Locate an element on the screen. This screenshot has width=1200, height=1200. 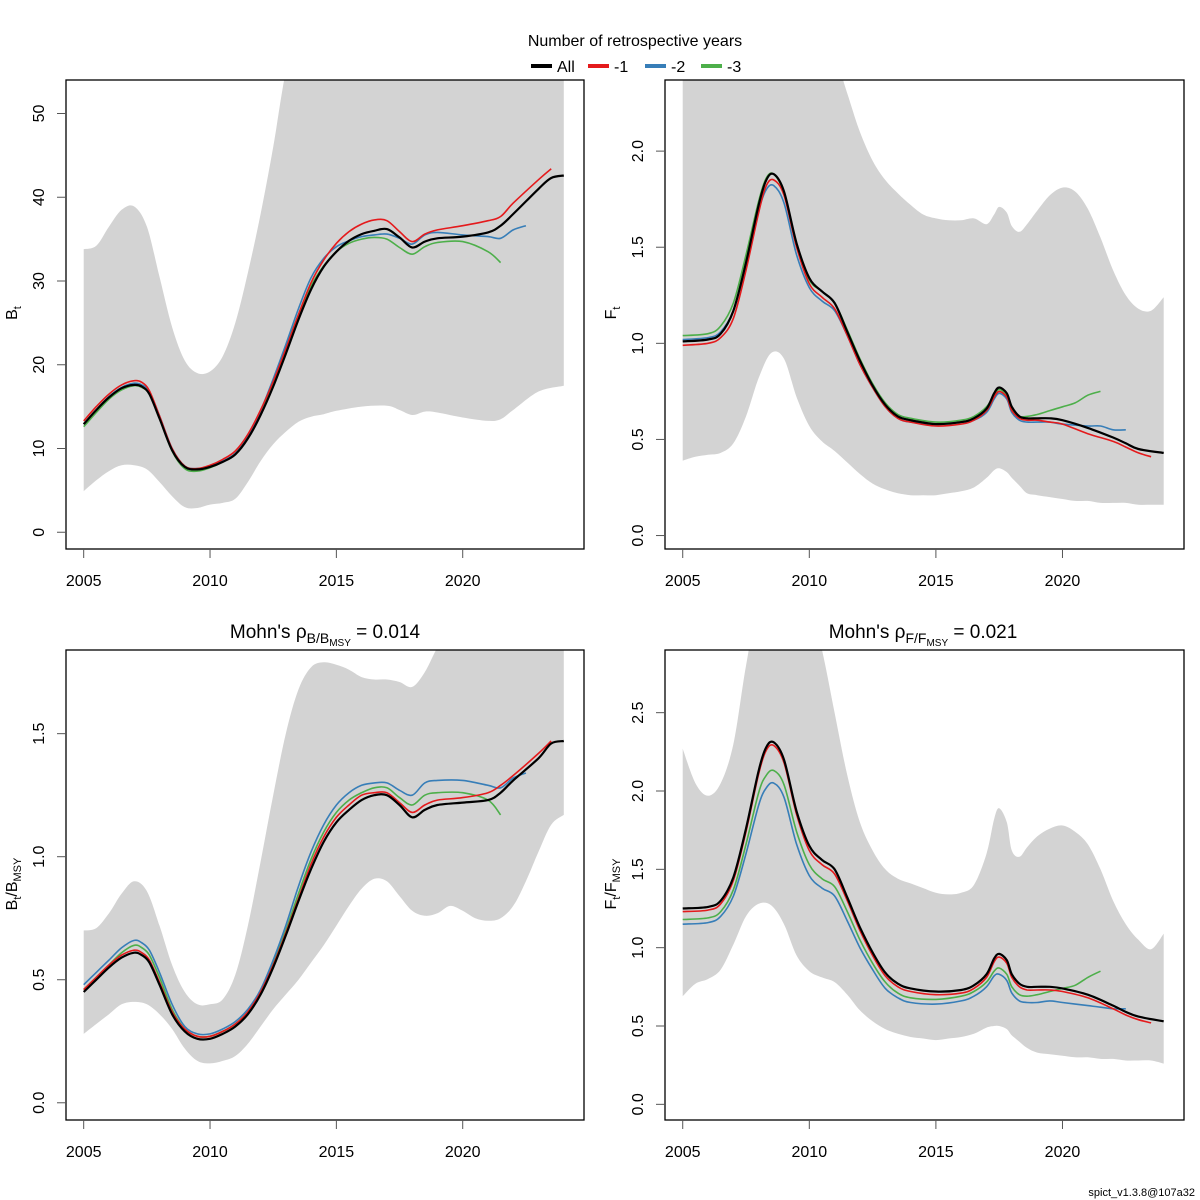
y-tick-label: 30 is located at coordinates (39, 281).